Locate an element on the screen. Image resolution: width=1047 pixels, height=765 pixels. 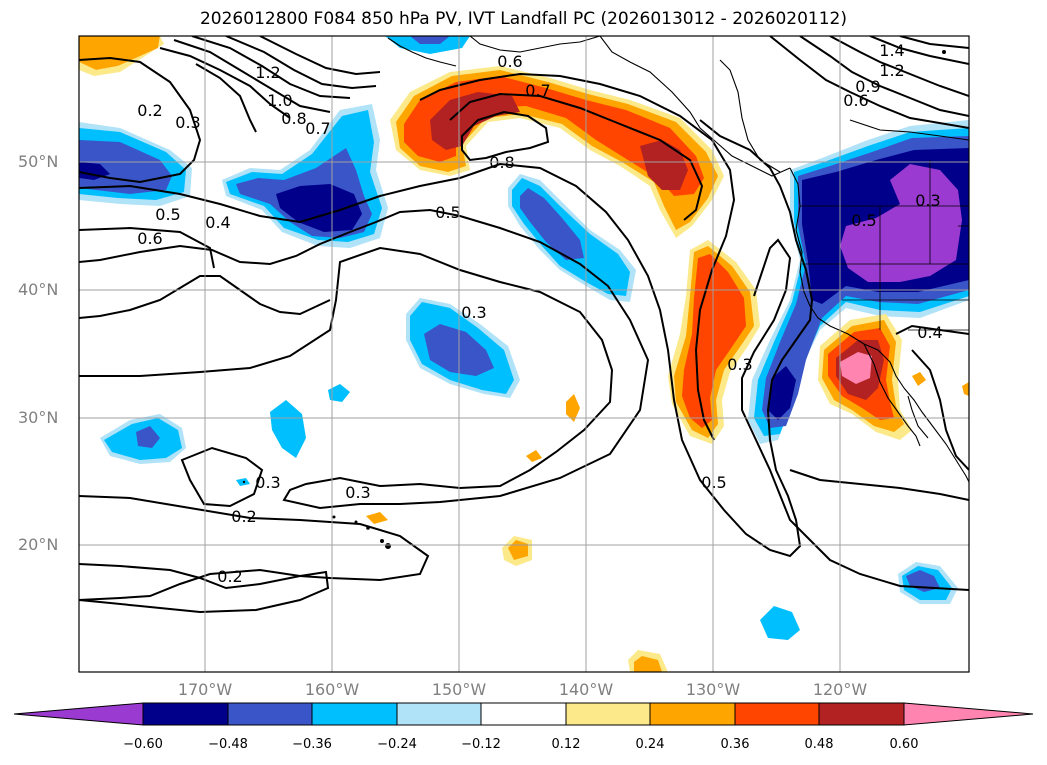
coast-canada-east is located at coordinates (909, 130).